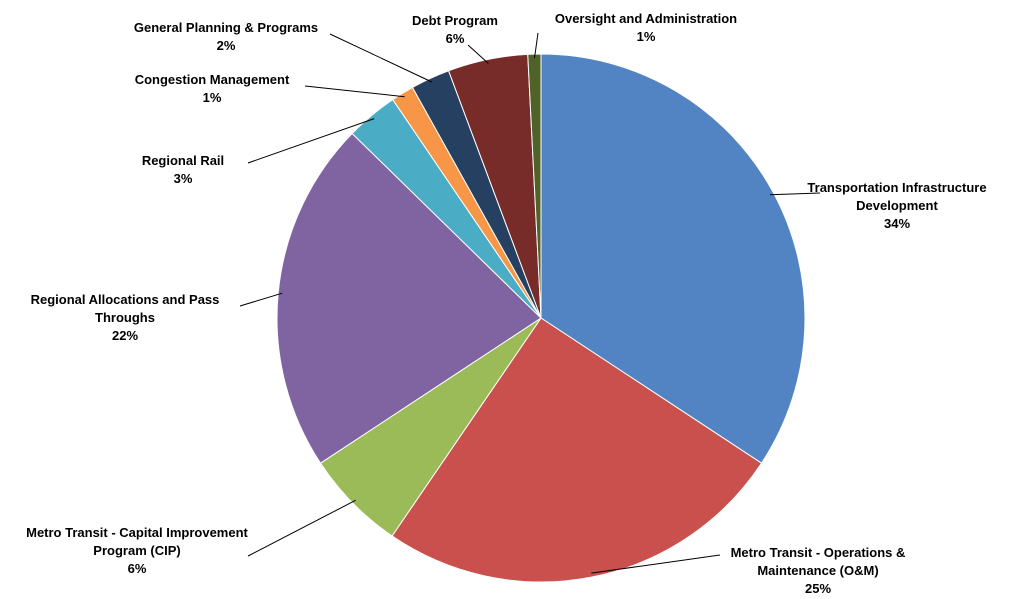 The width and height of the screenshot is (1029, 599). I want to click on slice-percent-label: 2%, so click(226, 45).